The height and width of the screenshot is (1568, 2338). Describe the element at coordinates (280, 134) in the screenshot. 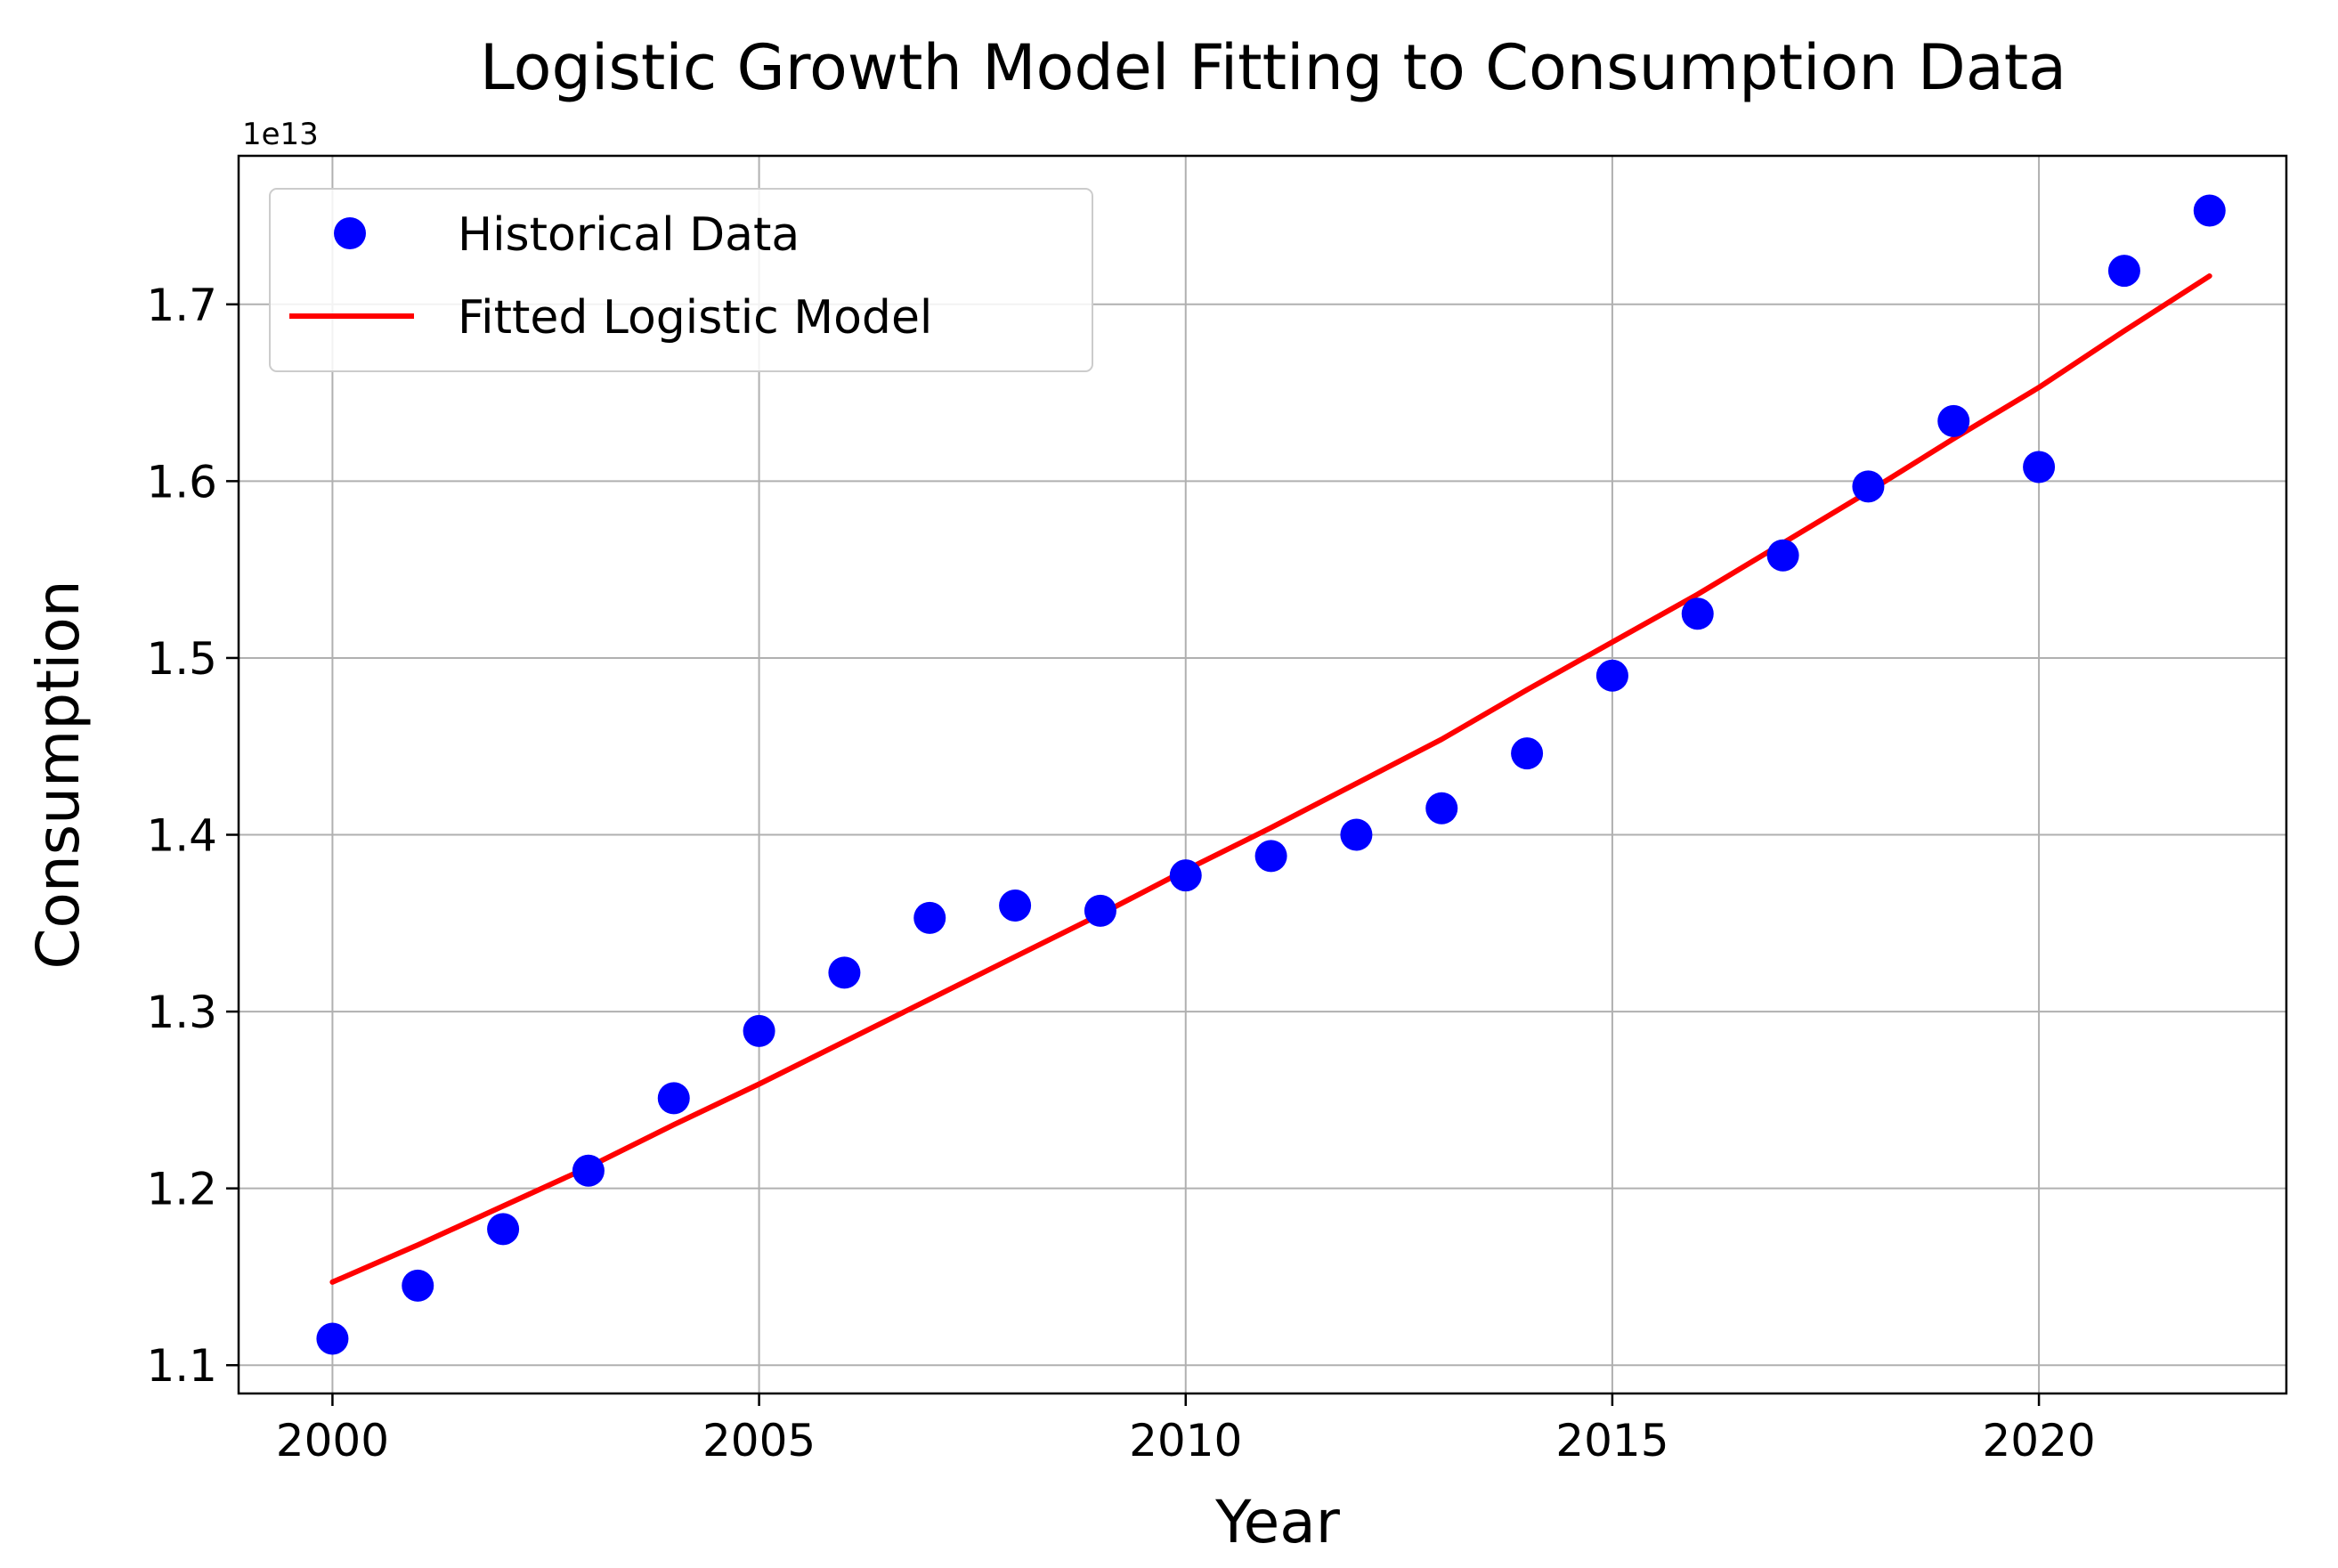

I see `y-axis-offset-label: 1e13` at that location.